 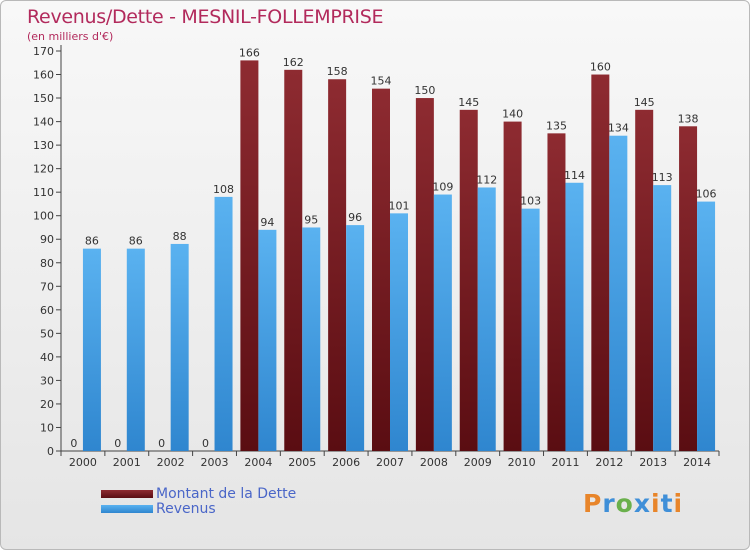 What do you see at coordinates (618, 128) in the screenshot?
I see `data-label-revenus: 134` at bounding box center [618, 128].